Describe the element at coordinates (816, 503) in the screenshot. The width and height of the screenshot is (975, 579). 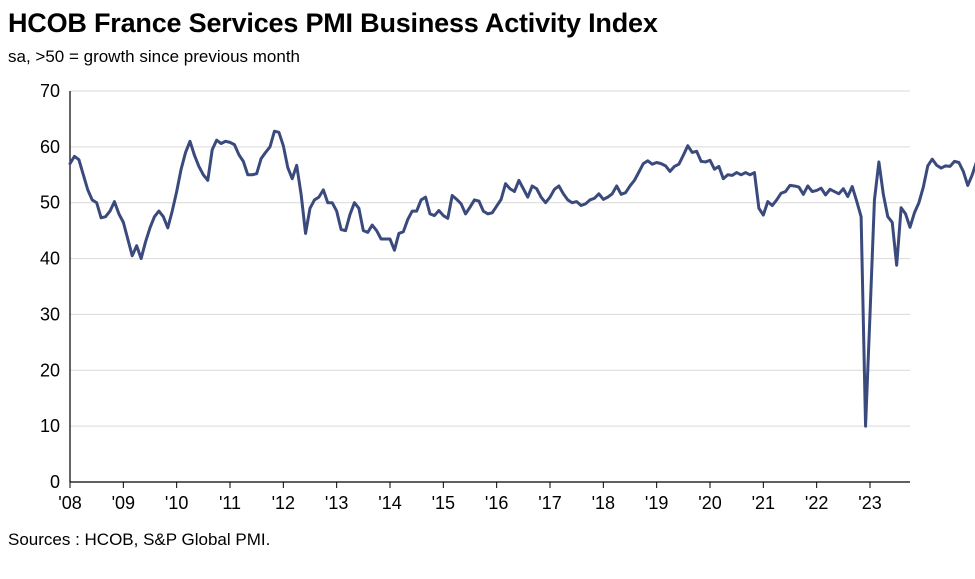
I see `x-tick-label: '22` at that location.